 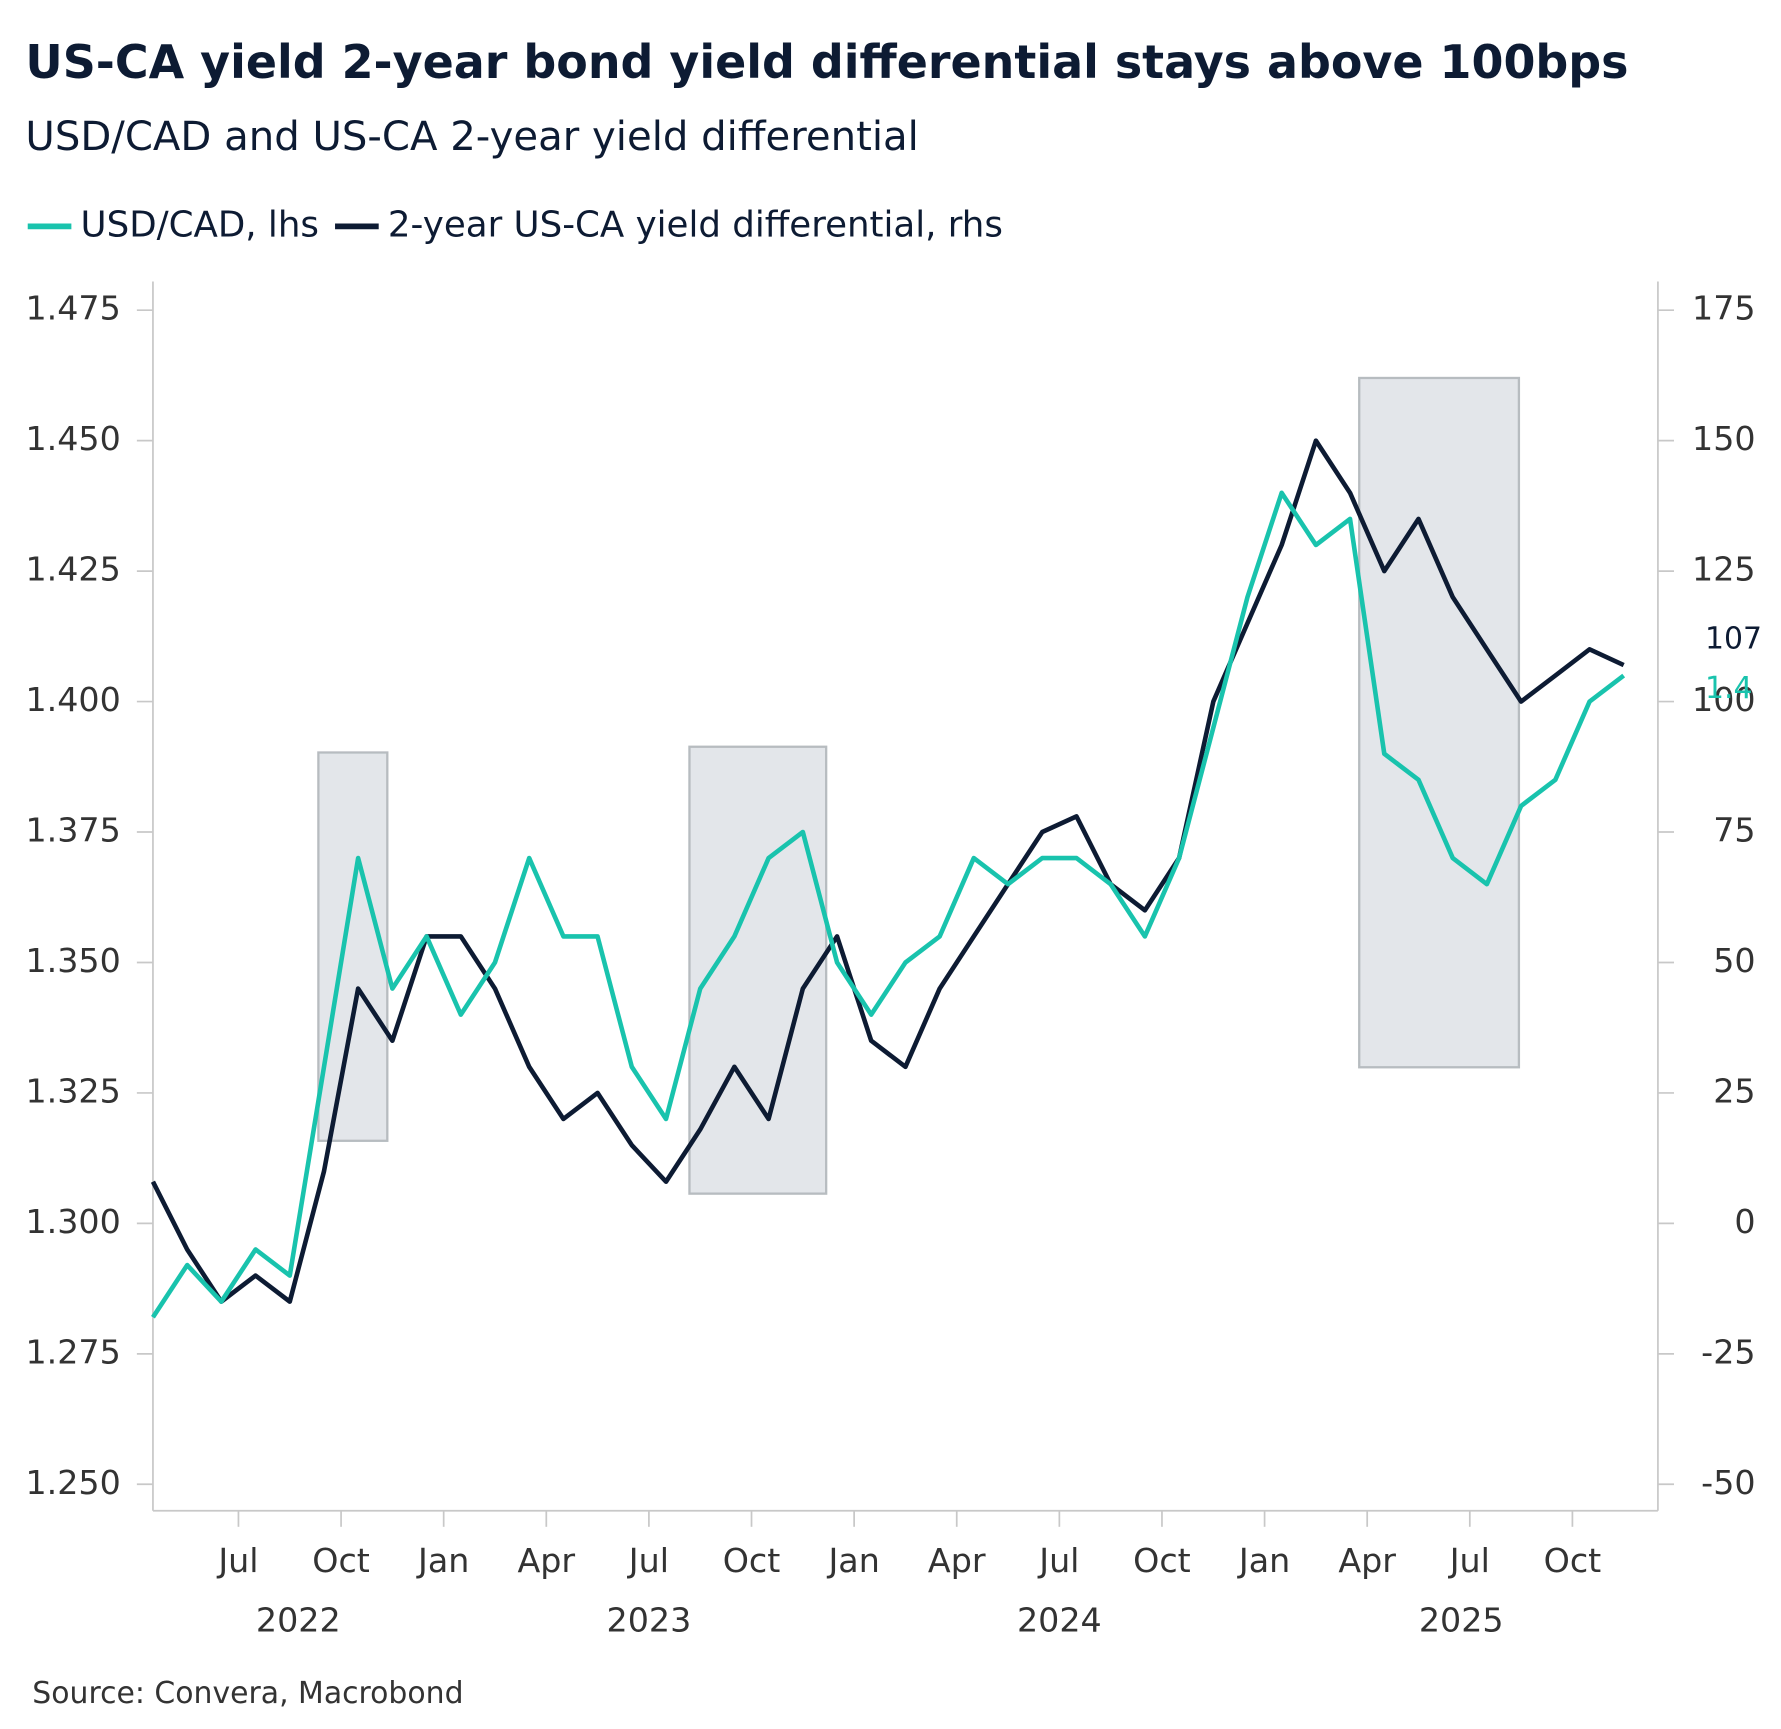 I want to click on legend-label: 2-year US-CA yield differential, rhs, so click(x=695, y=224).